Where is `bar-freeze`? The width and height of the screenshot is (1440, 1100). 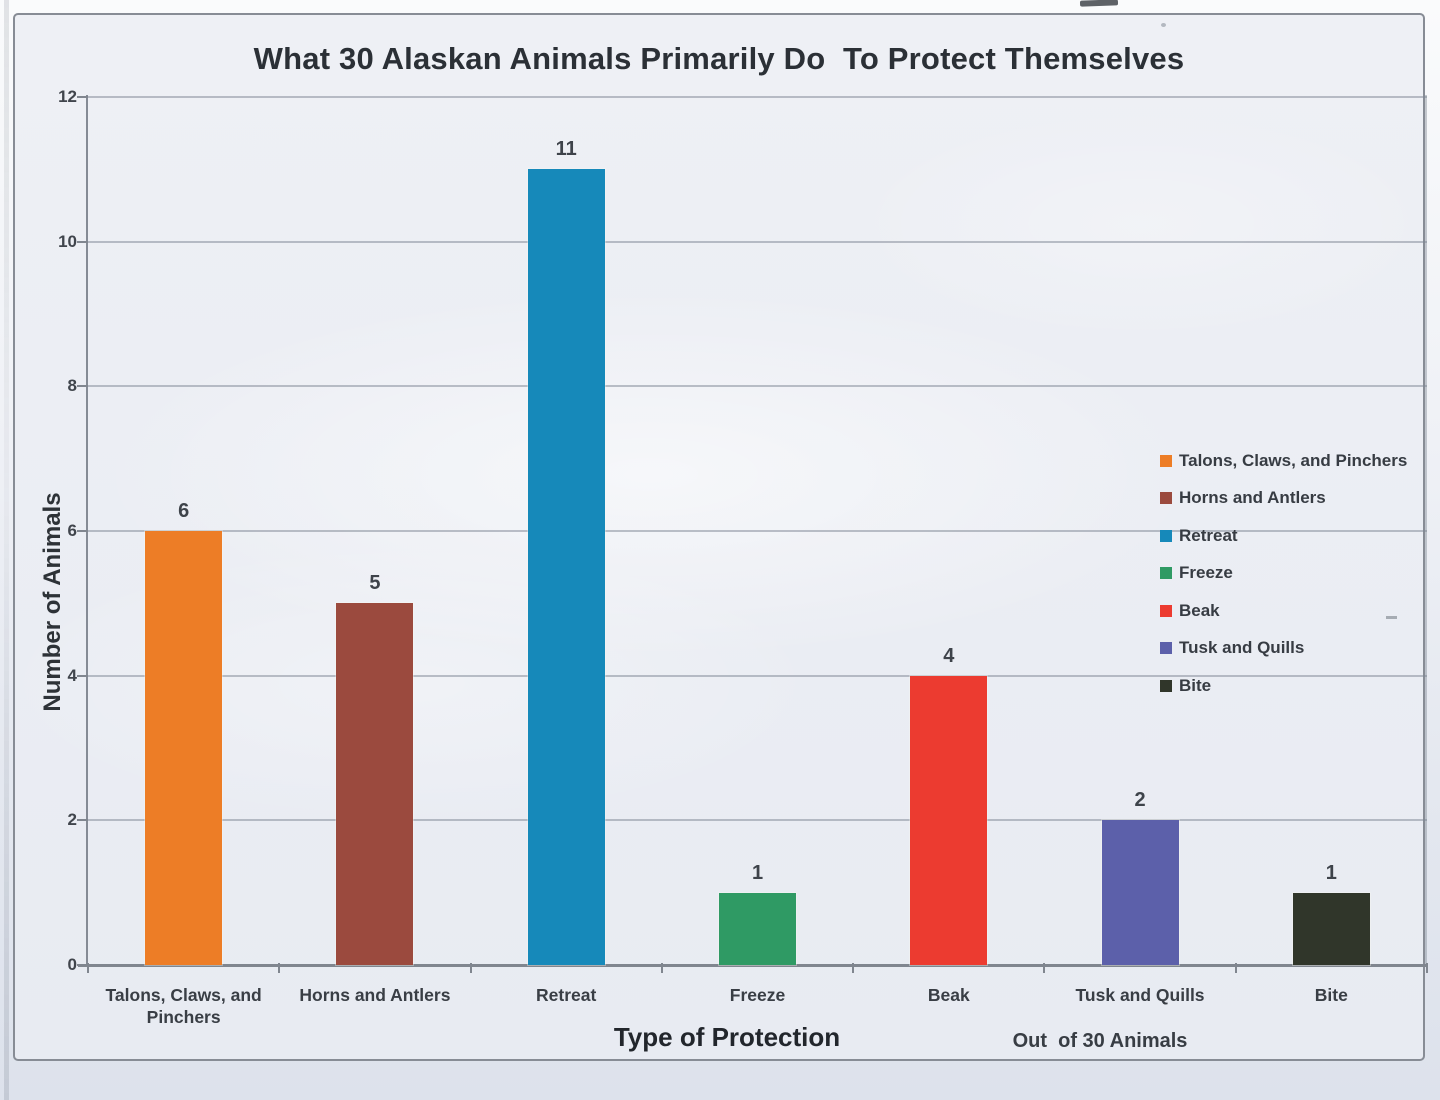 bar-freeze is located at coordinates (757, 928).